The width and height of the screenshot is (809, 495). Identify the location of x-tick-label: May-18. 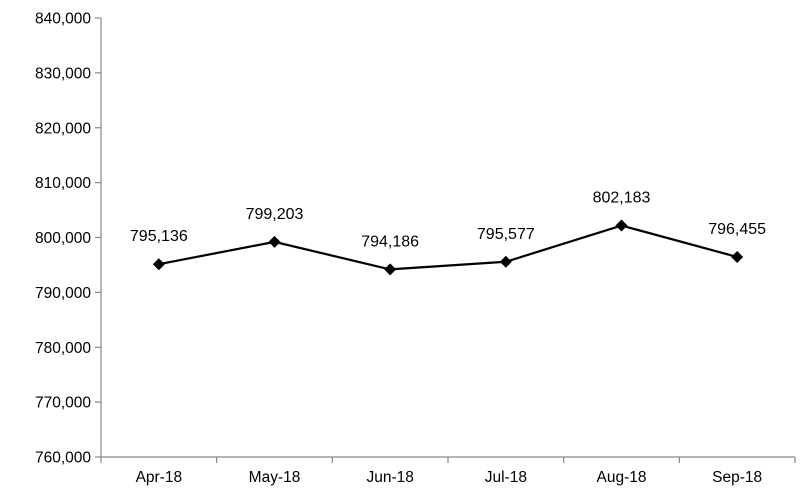
(275, 477).